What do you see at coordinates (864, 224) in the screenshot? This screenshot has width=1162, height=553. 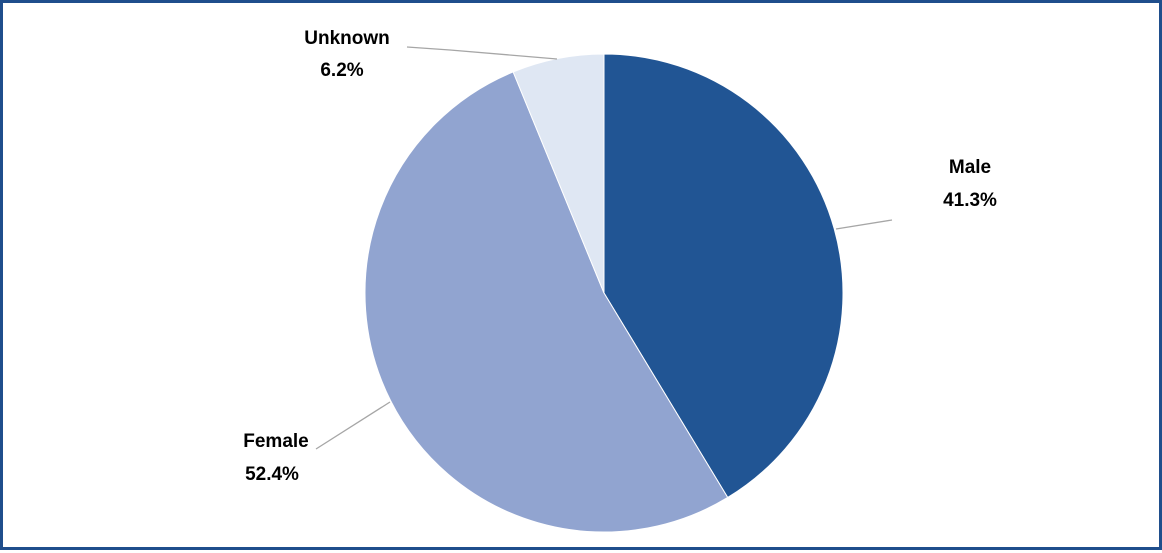 I see `leader-line-male` at bounding box center [864, 224].